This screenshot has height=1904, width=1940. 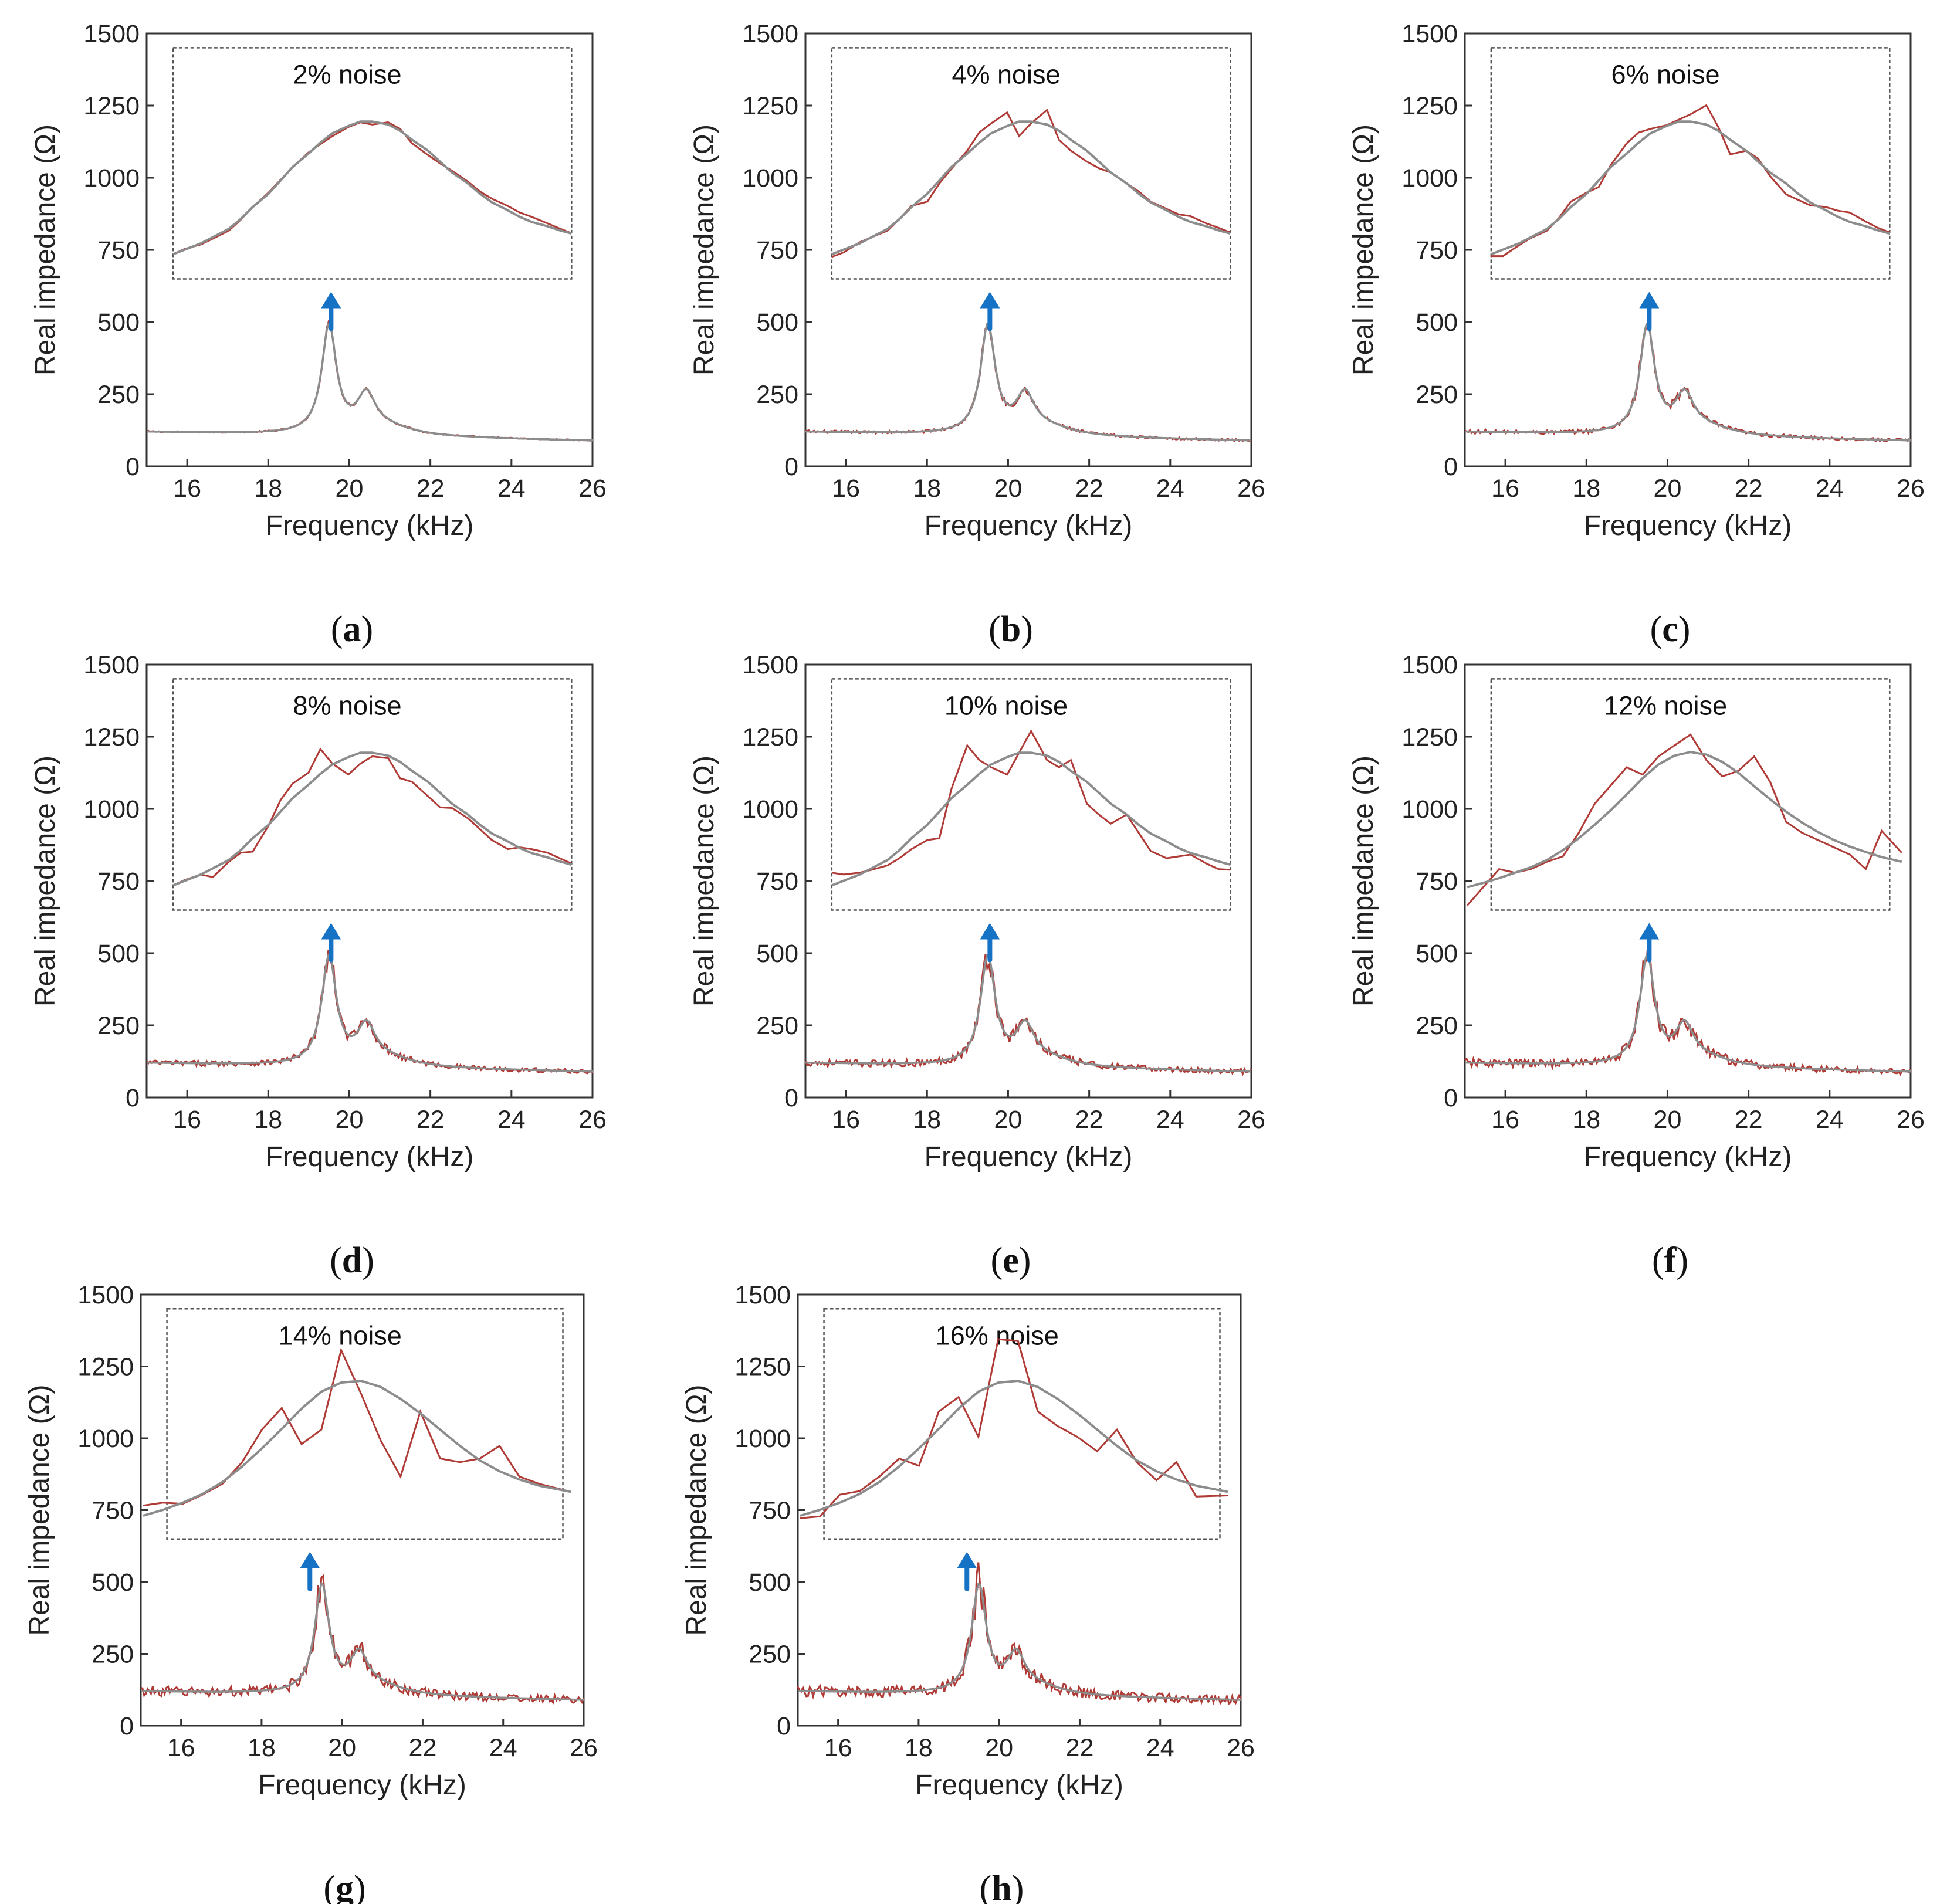 I want to click on panel-caption: (f), so click(x=1670, y=1260).